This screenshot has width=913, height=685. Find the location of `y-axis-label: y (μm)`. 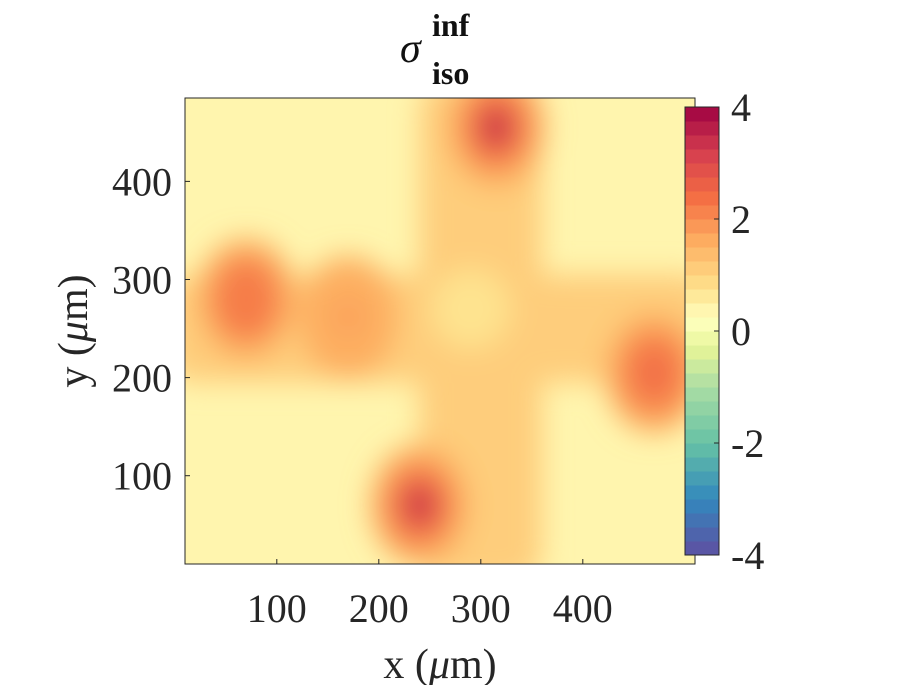

y-axis-label: y (μm) is located at coordinates (74, 330).